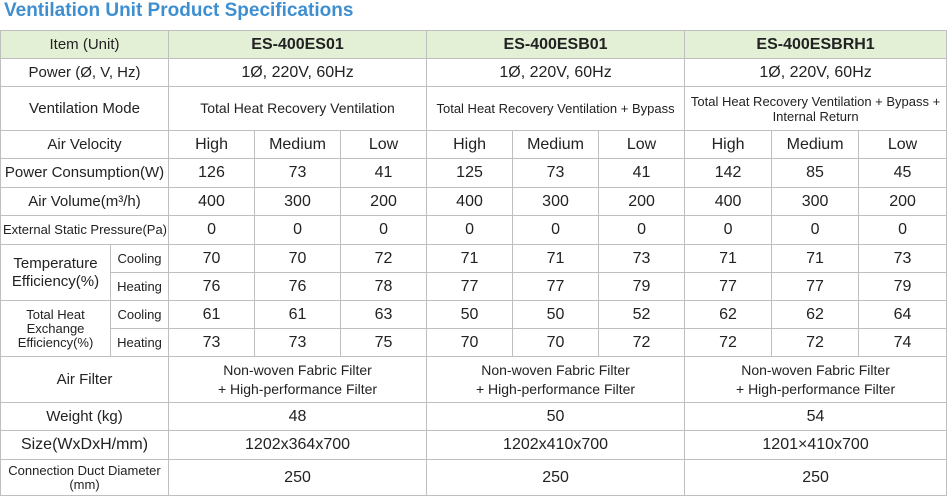 Image resolution: width=948 pixels, height=498 pixels. What do you see at coordinates (470, 342) in the screenshot?
I see `heat-eff-heating-cell: 70` at bounding box center [470, 342].